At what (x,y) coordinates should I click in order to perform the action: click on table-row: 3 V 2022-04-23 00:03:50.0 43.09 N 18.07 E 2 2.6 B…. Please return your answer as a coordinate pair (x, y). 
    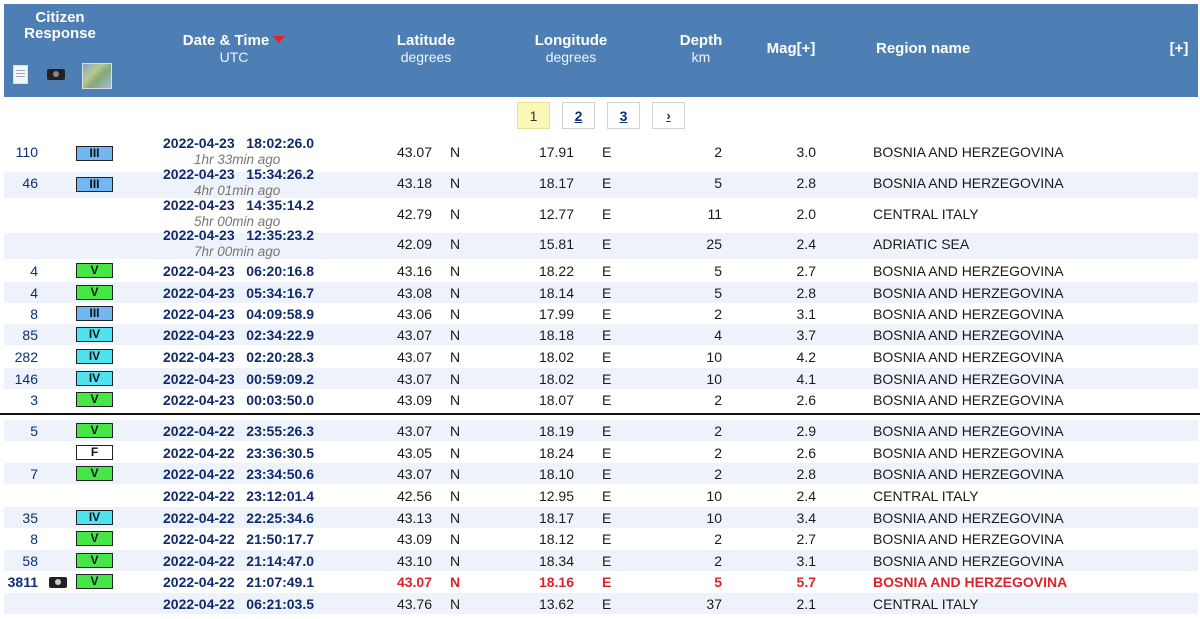
    Looking at the image, I should click on (601, 399).